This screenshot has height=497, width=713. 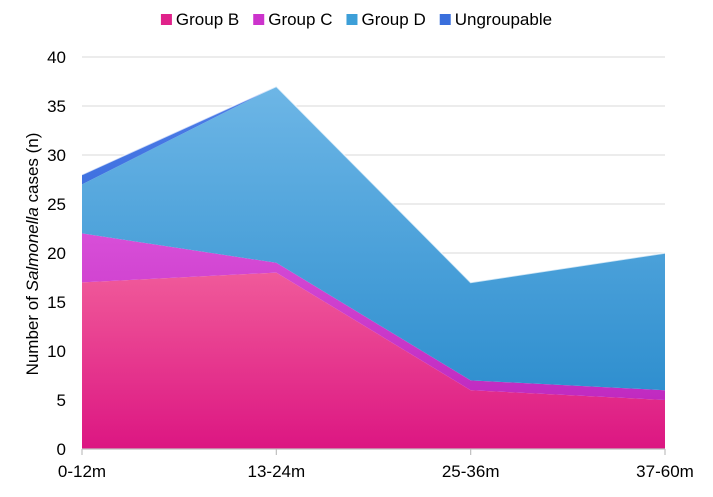 I want to click on y-tick-label: 35, so click(x=56, y=106).